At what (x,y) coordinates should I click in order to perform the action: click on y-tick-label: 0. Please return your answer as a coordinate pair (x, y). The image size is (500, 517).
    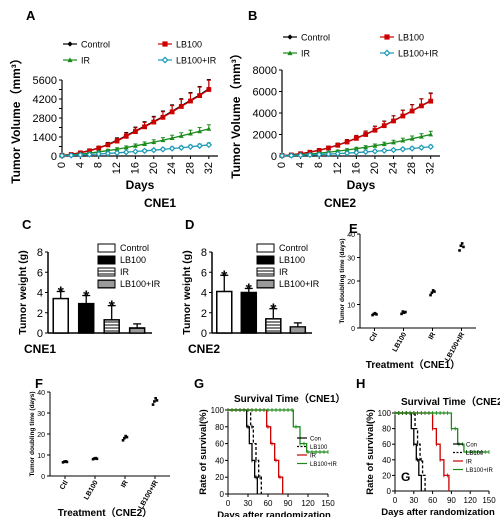
    Looking at the image, I should click on (353, 329).